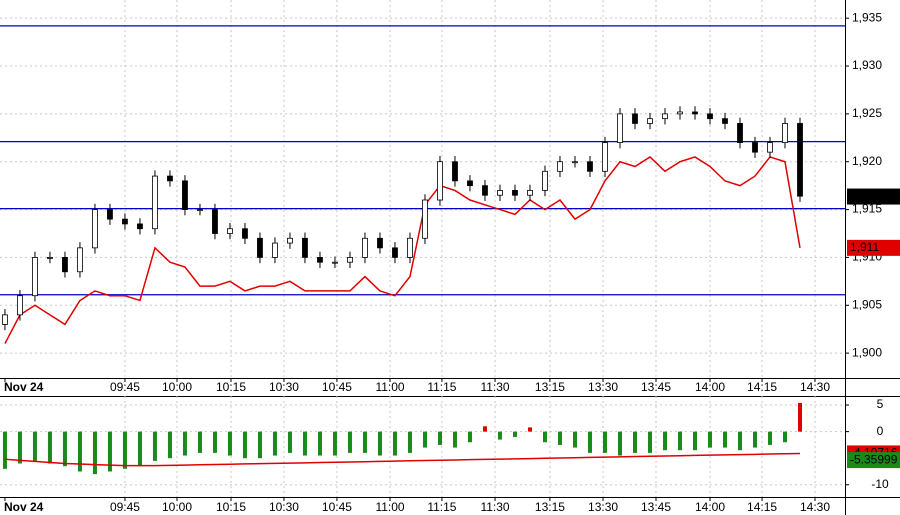 The width and height of the screenshot is (900, 515). I want to click on y-tick-label: 1,915, so click(867, 209).